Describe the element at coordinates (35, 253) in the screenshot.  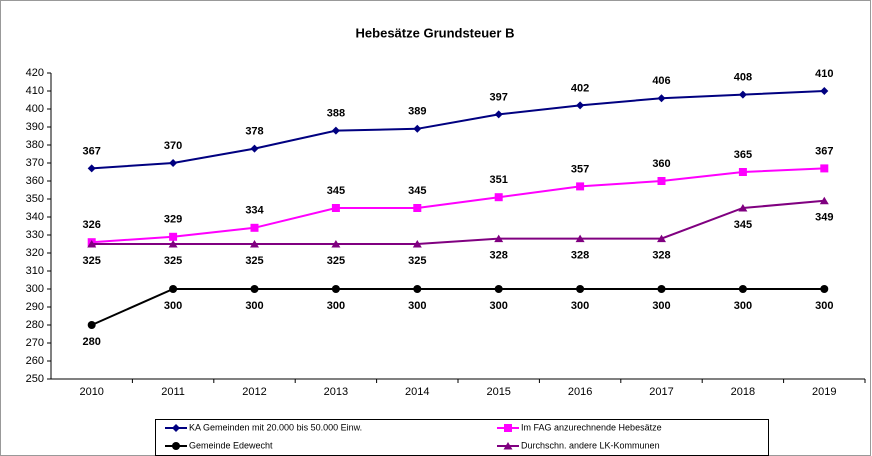
I see `y-tick-label: 320` at that location.